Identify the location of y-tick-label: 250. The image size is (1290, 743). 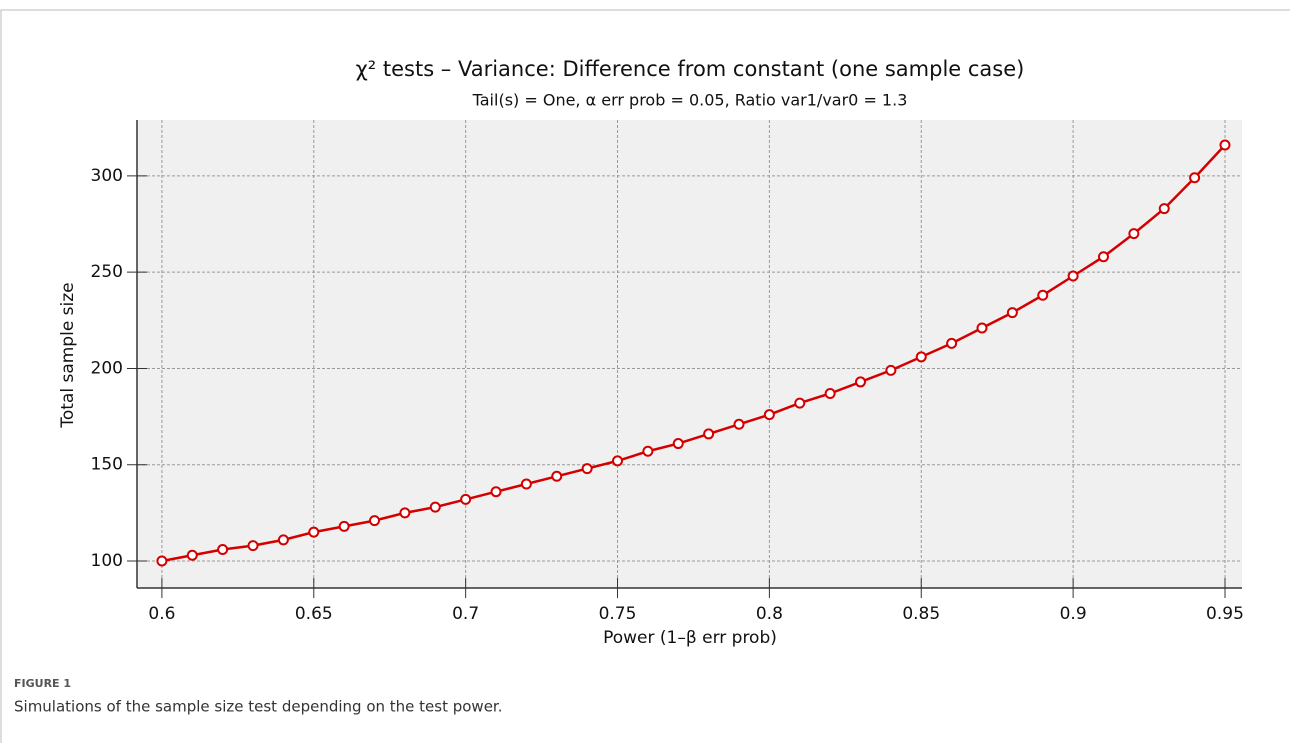
(107, 272).